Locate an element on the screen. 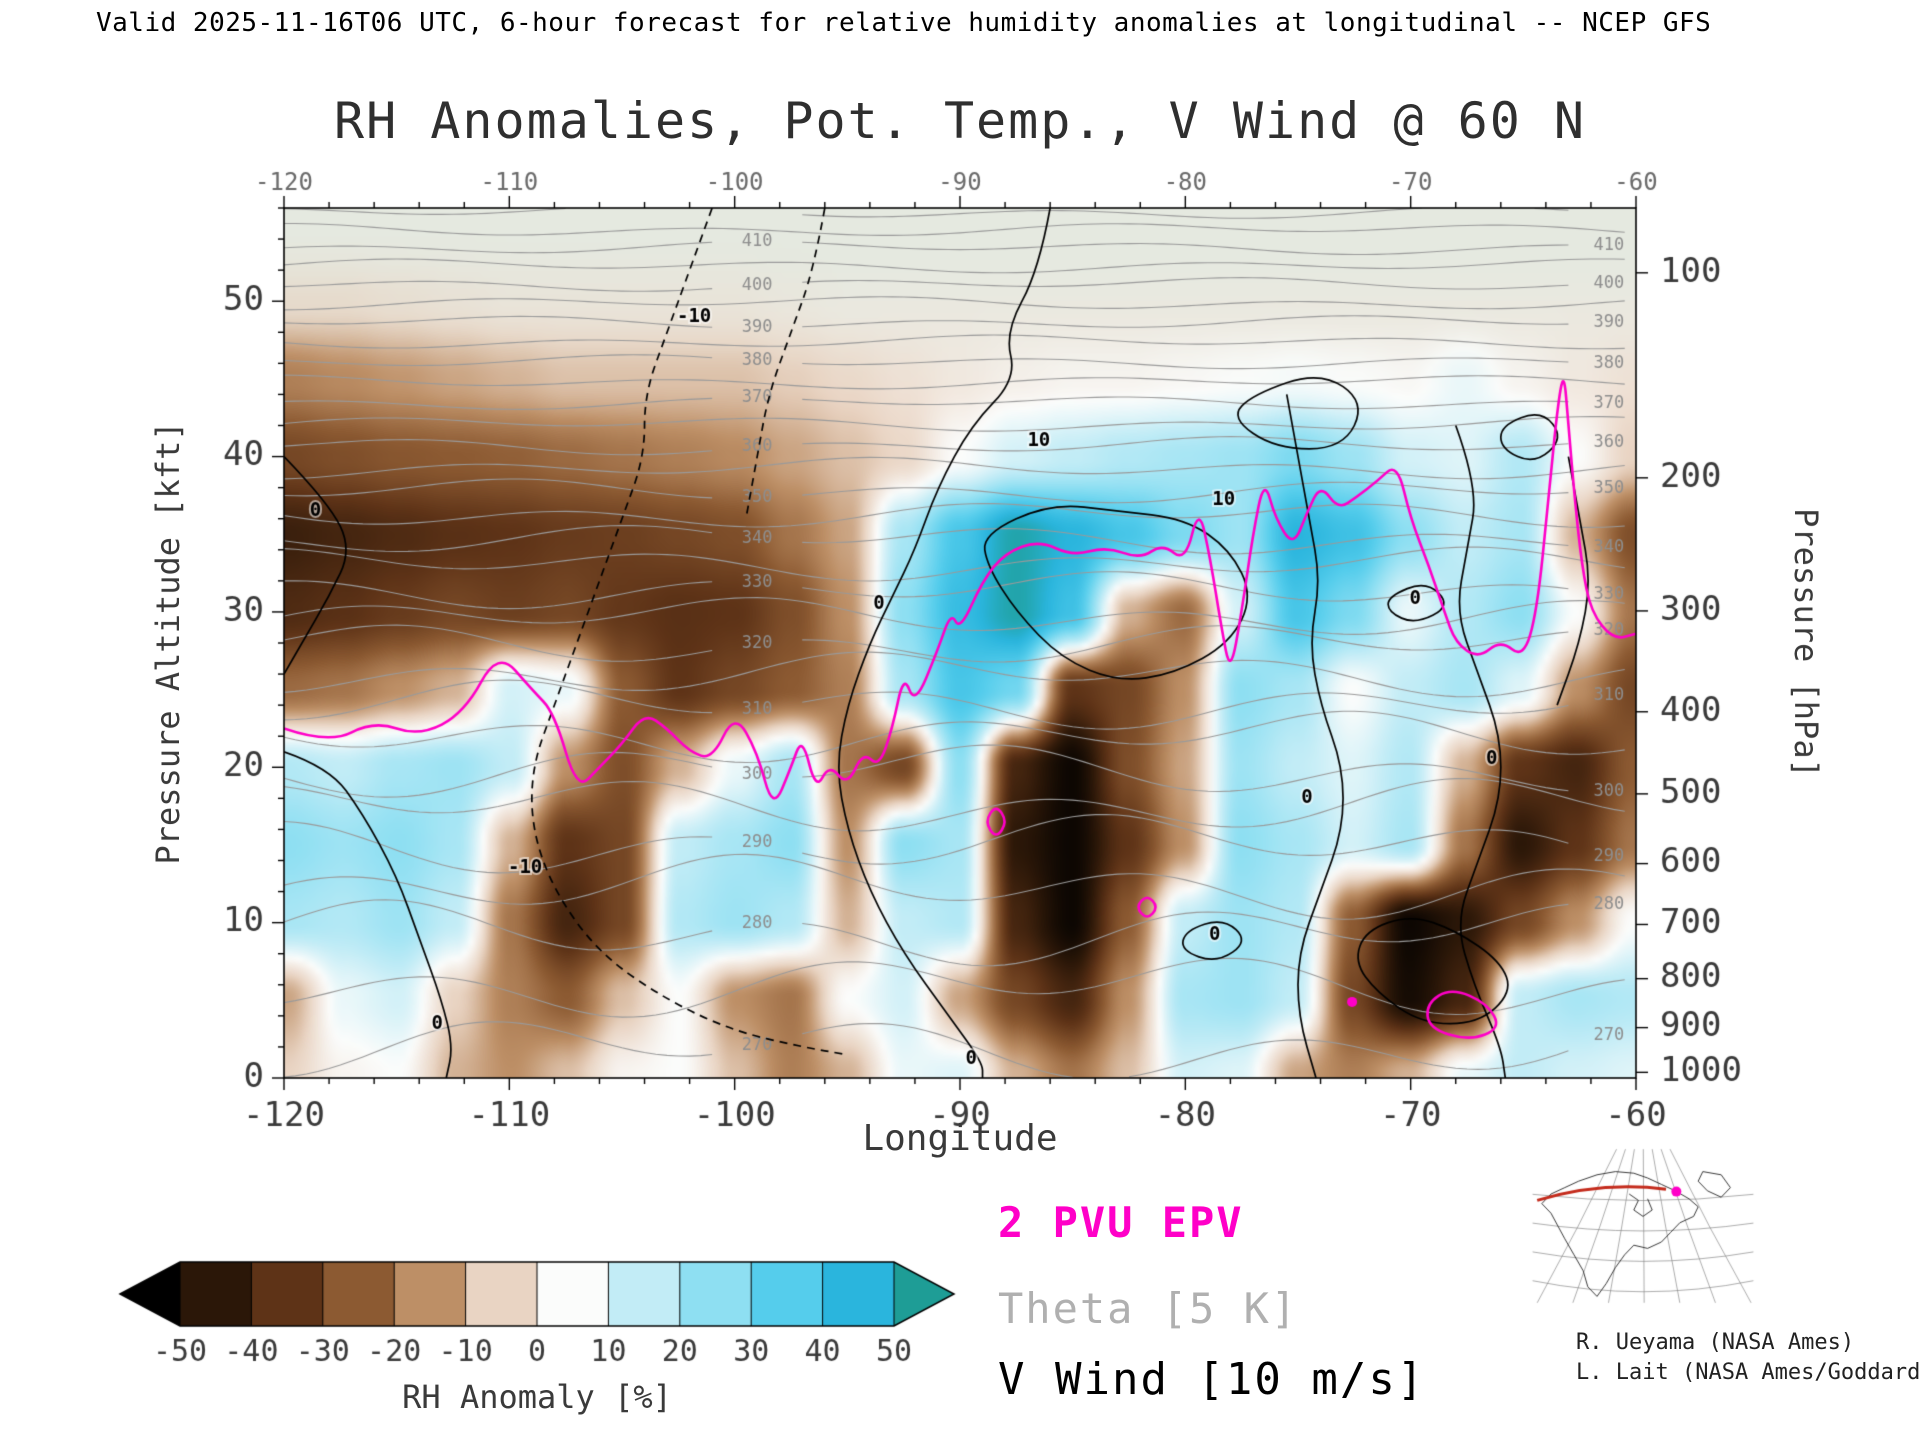 The height and width of the screenshot is (1440, 1920). legend-epv: 2 PVU EPV is located at coordinates (1121, 1222).